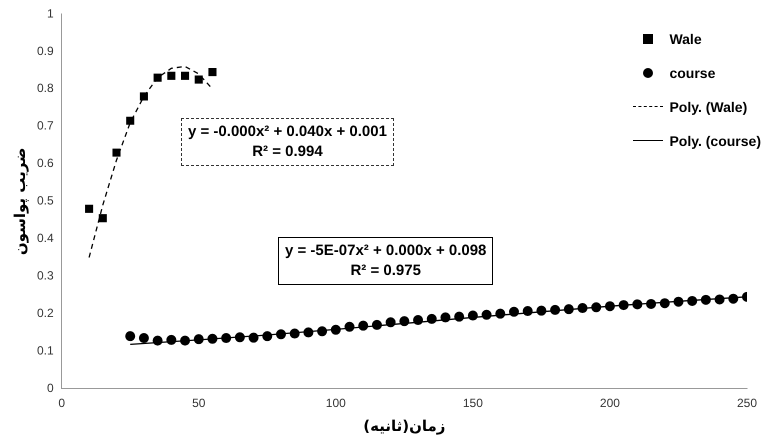 The height and width of the screenshot is (444, 775). What do you see at coordinates (473, 403) in the screenshot?
I see `x-tick-label: 150` at bounding box center [473, 403].